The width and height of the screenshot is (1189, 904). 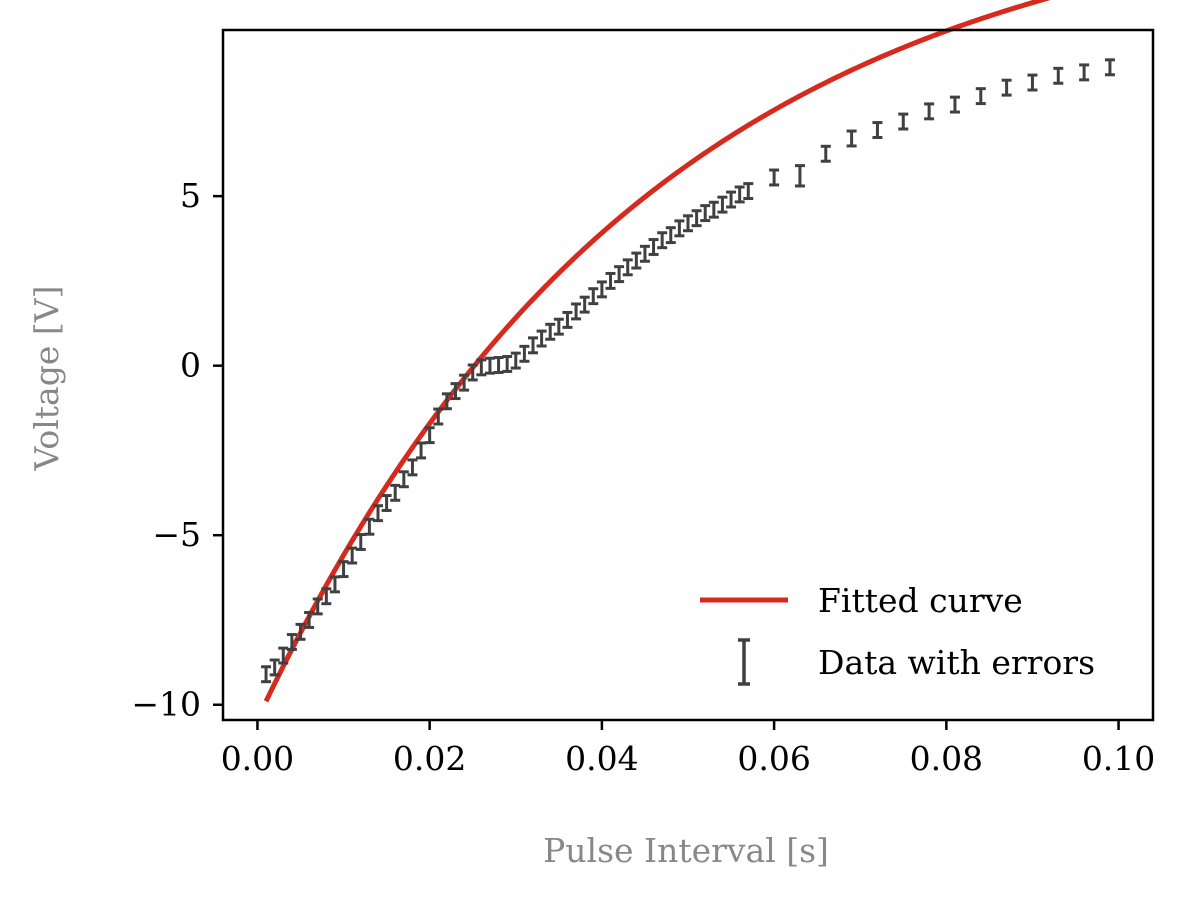 What do you see at coordinates (773, 758) in the screenshot?
I see `x-tick-label: 0.06` at bounding box center [773, 758].